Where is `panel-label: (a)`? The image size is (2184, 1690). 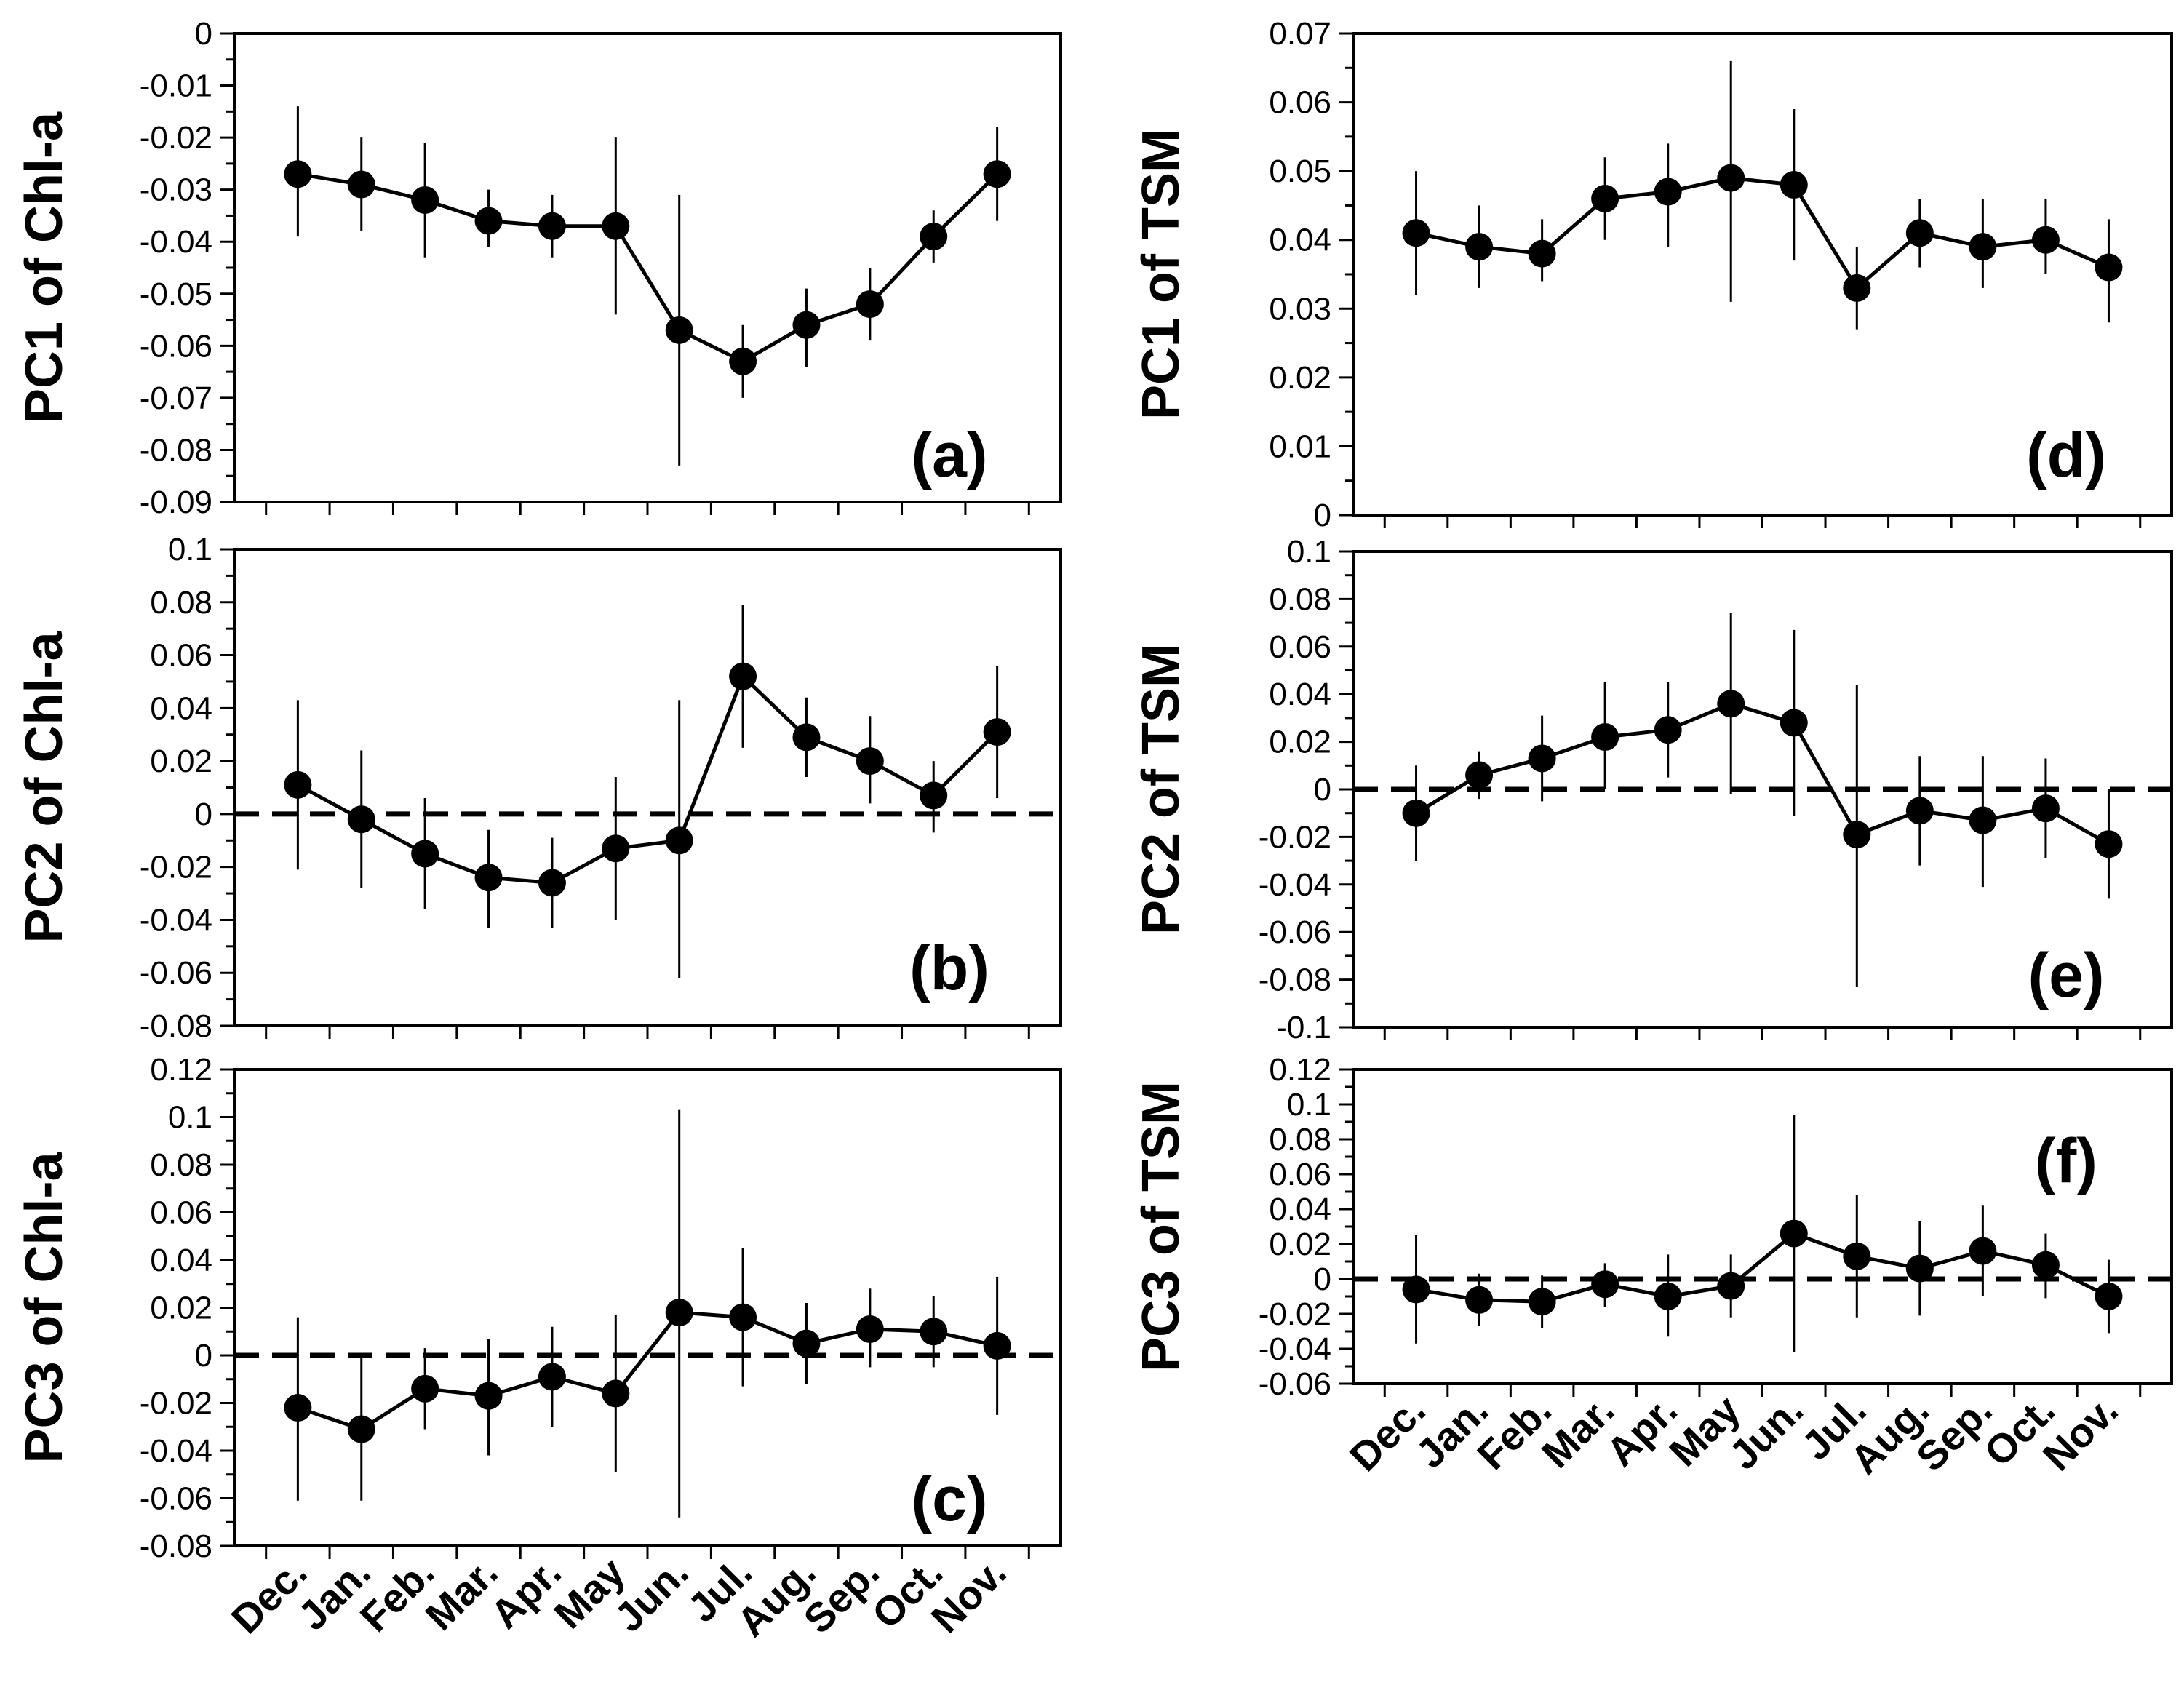 panel-label: (a) is located at coordinates (949, 455).